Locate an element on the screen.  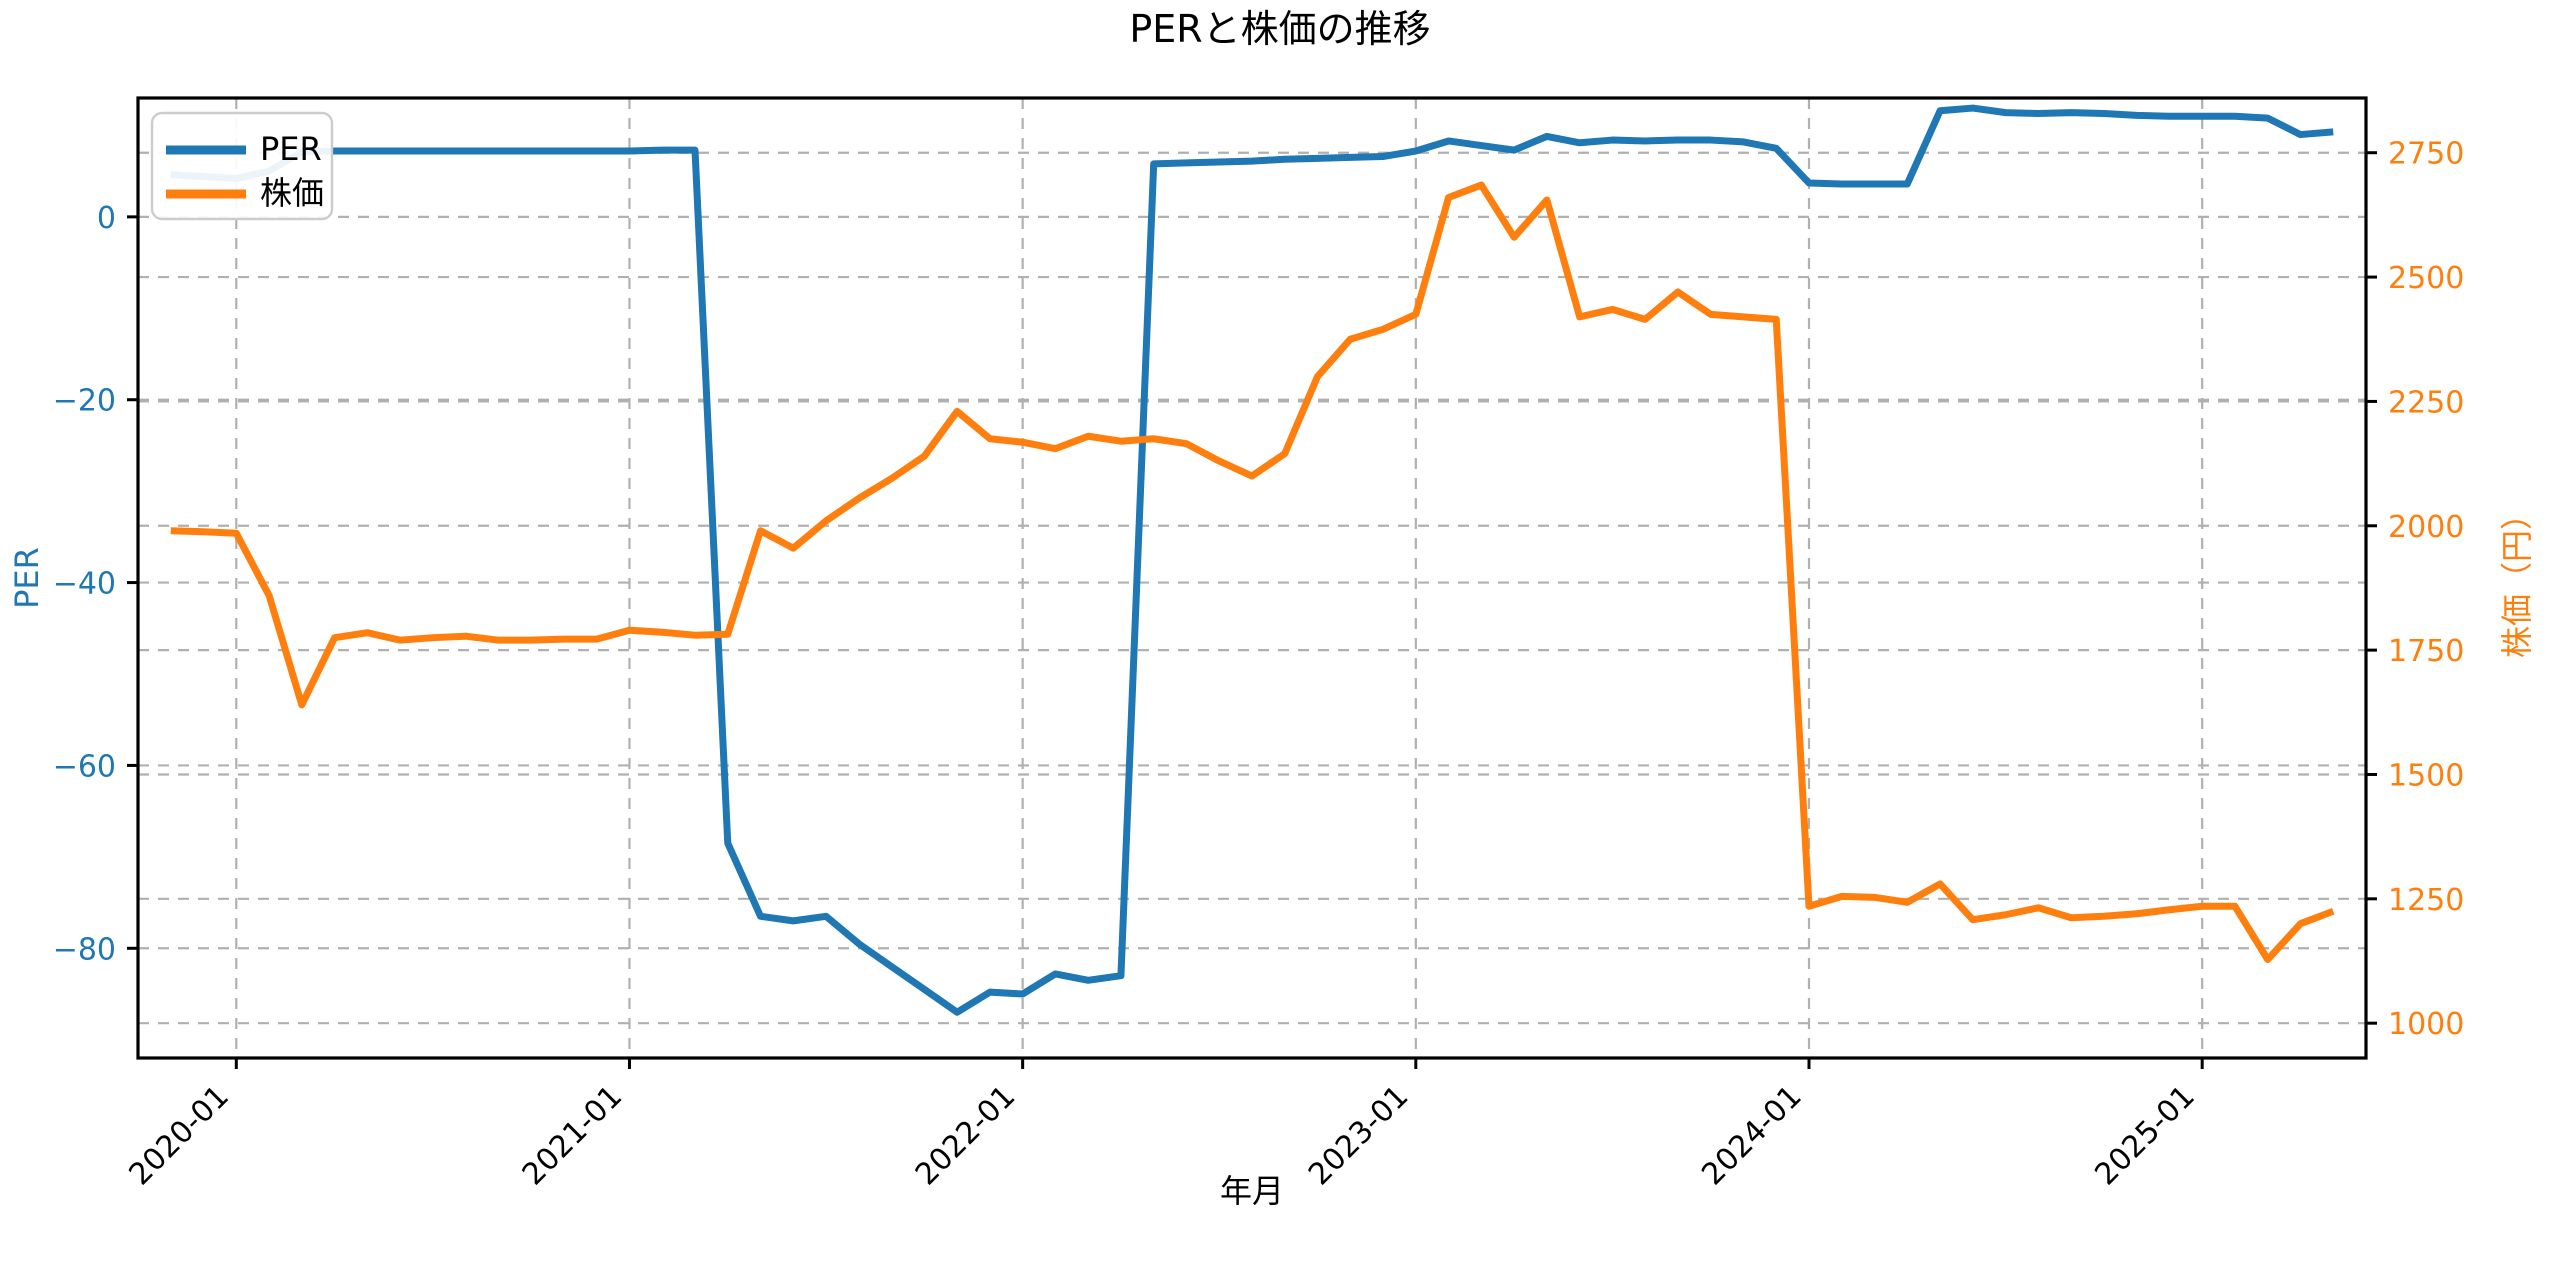
tick-label-left: −80 is located at coordinates (84, 949).